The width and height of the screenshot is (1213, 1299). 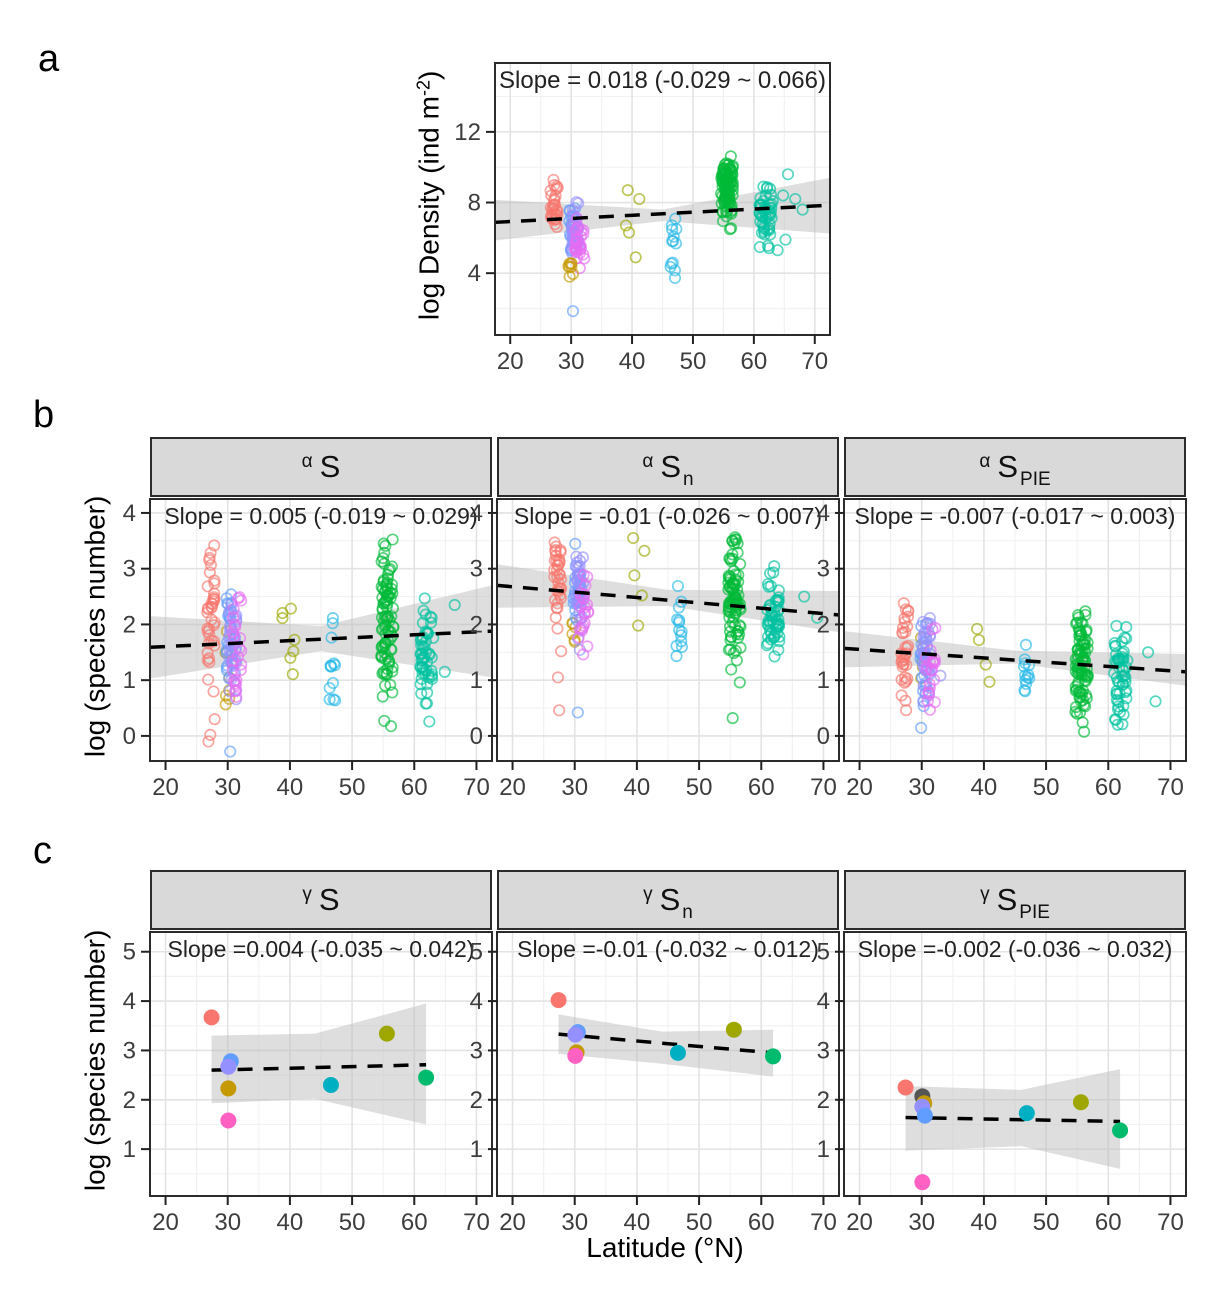 I want to click on panel-c-letter: c, so click(x=42, y=851).